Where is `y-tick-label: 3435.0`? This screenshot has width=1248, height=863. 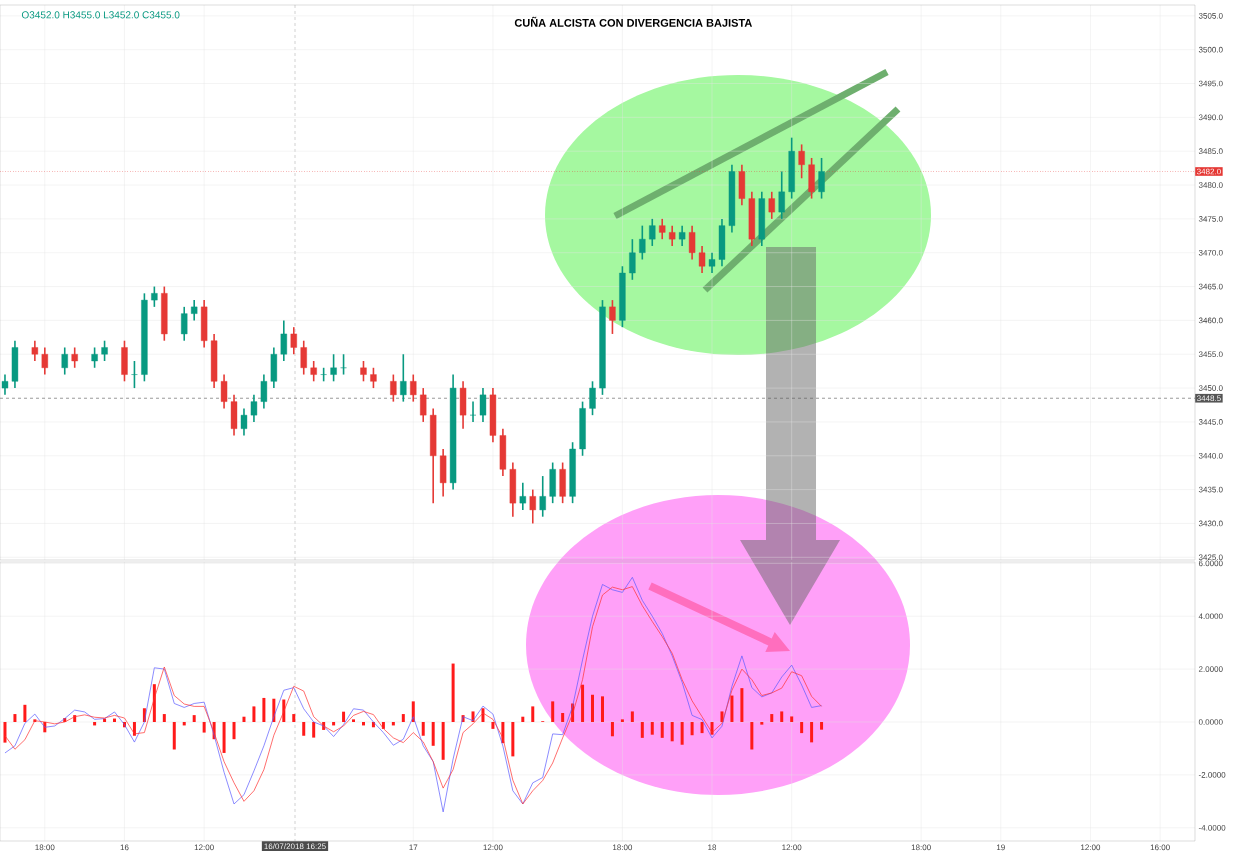 y-tick-label: 3435.0 is located at coordinates (1210, 489).